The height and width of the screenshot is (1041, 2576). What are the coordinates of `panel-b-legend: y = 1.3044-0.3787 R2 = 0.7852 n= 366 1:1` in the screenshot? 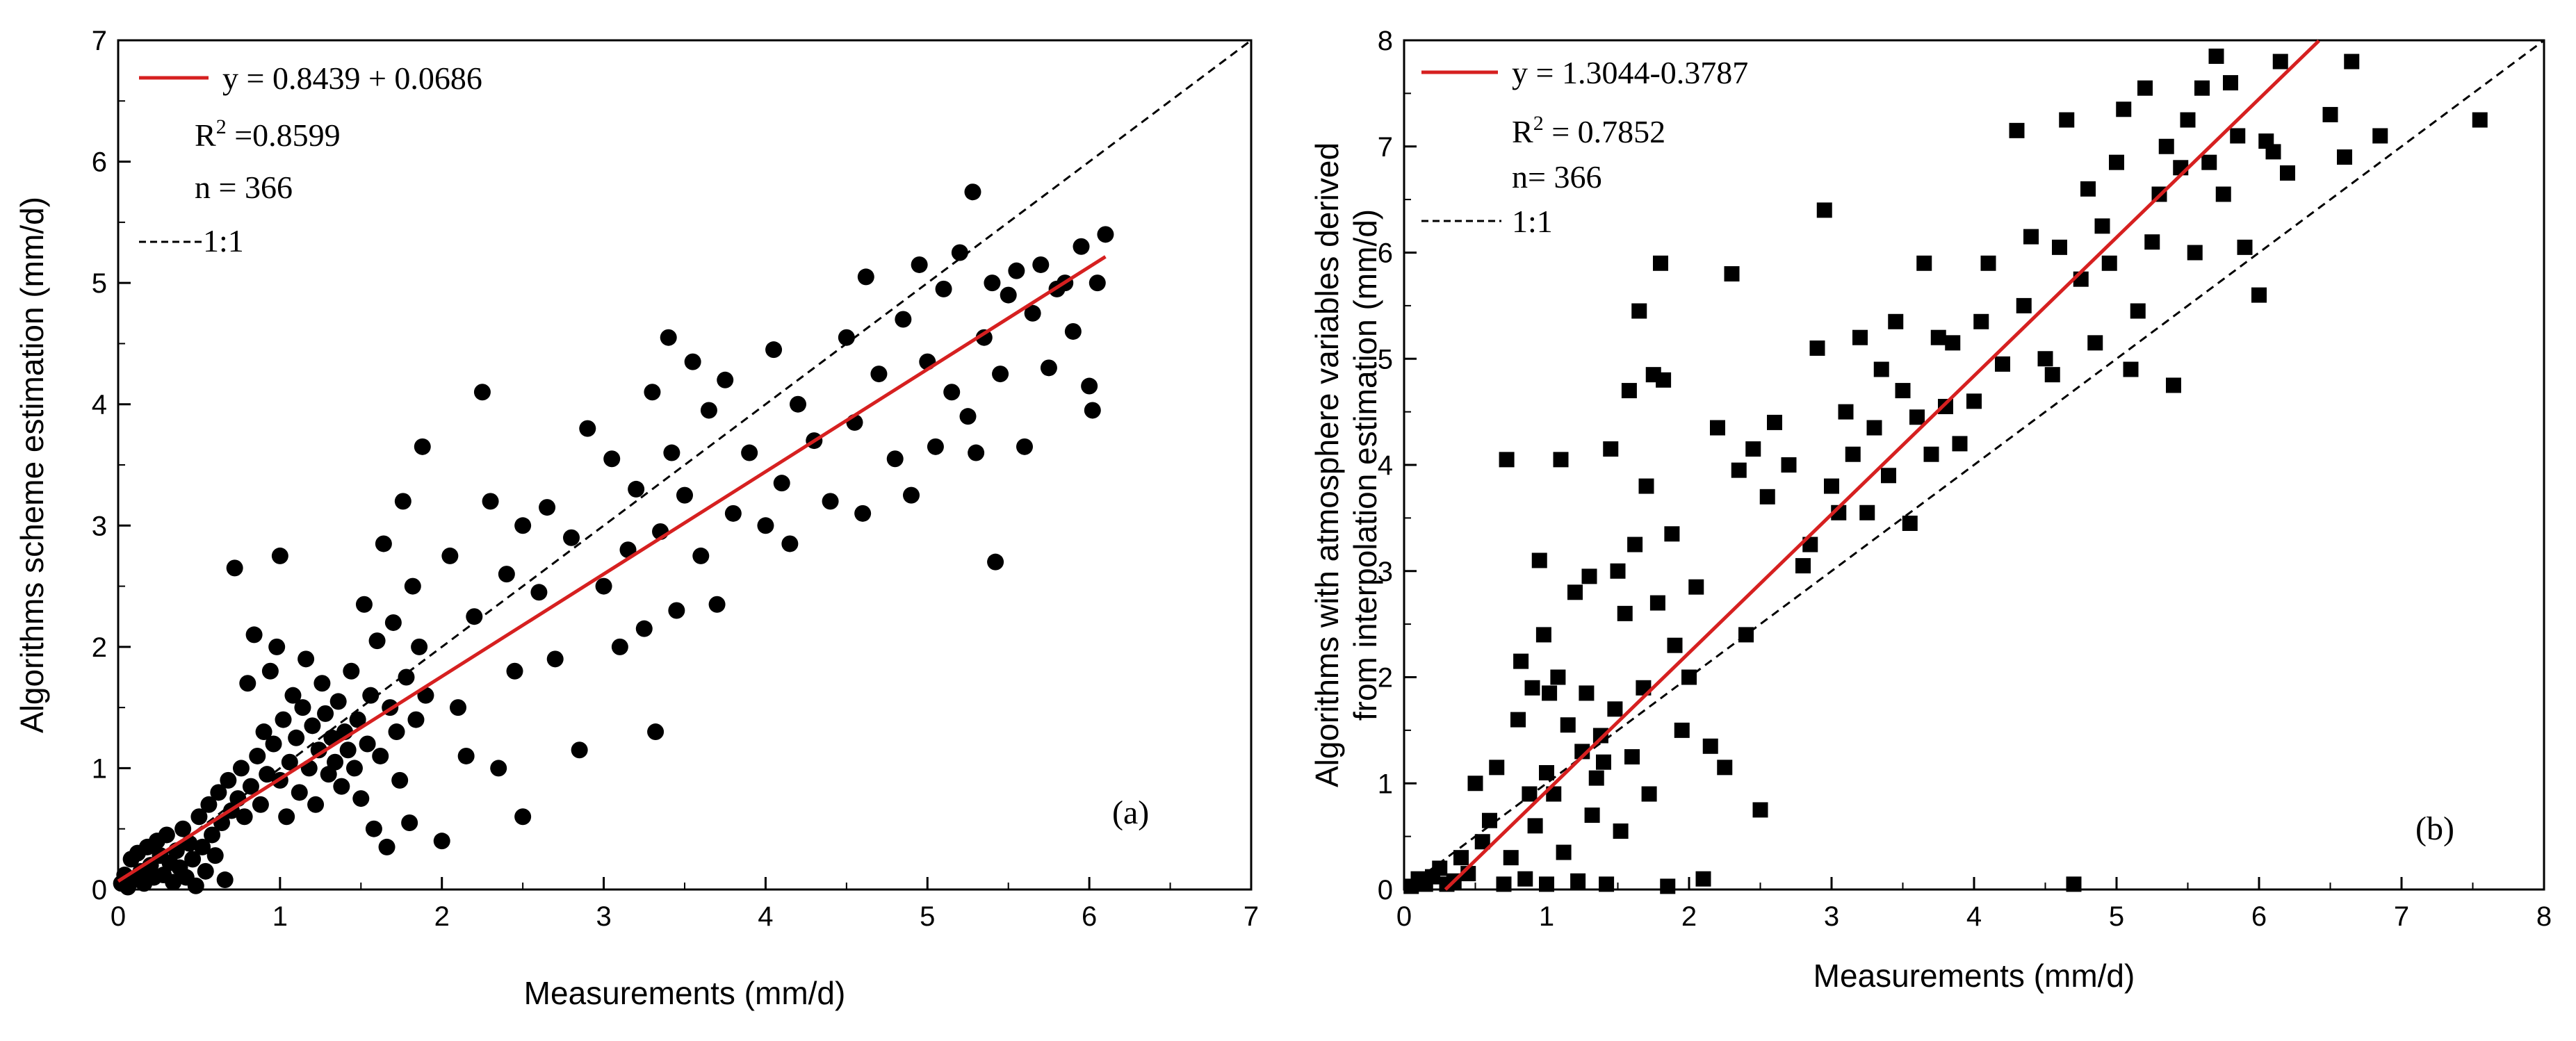 It's located at (1584, 147).